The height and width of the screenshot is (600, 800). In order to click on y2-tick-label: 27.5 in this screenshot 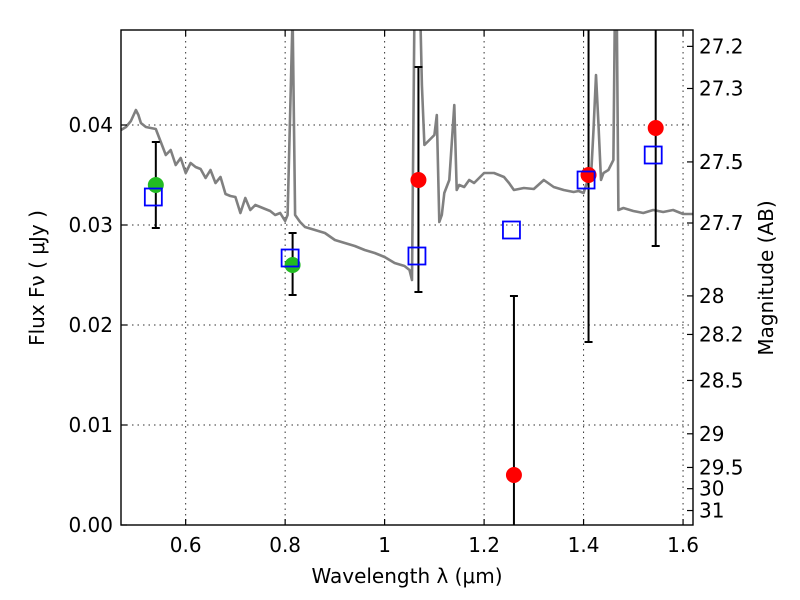, I will do `click(721, 162)`.